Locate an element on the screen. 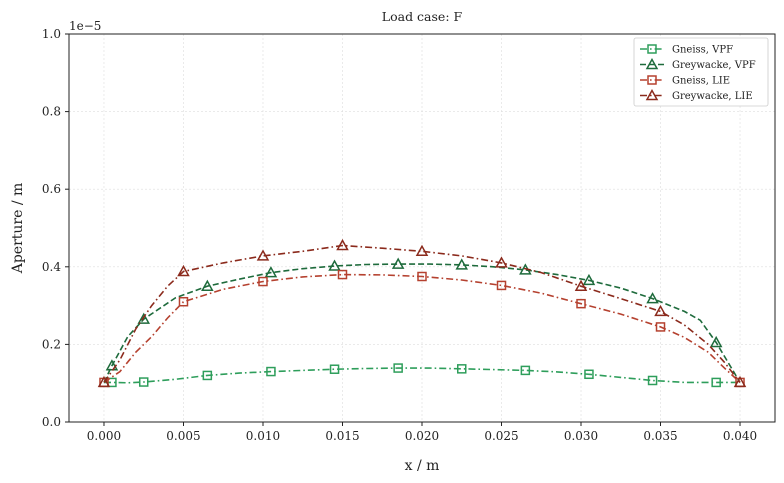  legend-label: Greywacke, VPF is located at coordinates (714, 65).